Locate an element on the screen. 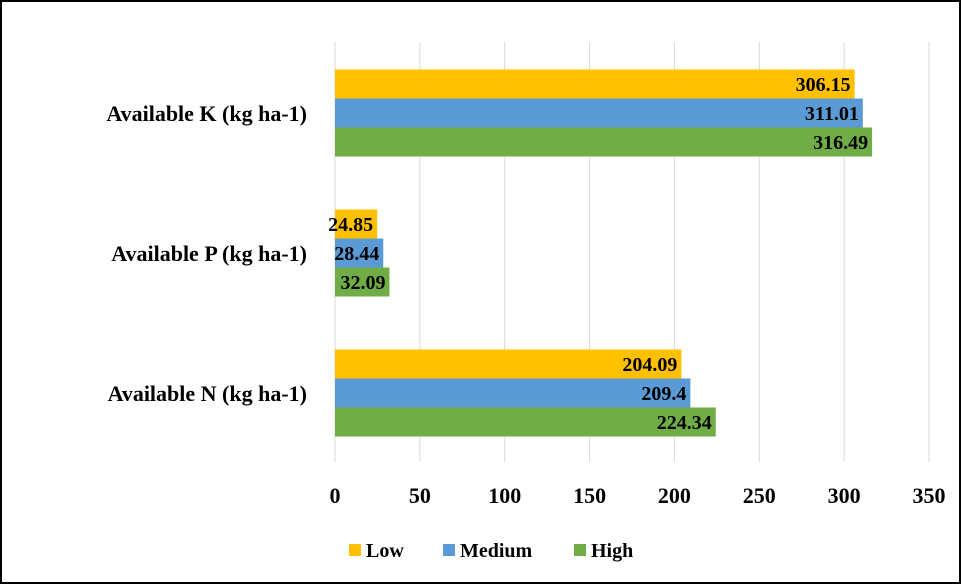  legend: Low Medium High is located at coordinates (491, 551).